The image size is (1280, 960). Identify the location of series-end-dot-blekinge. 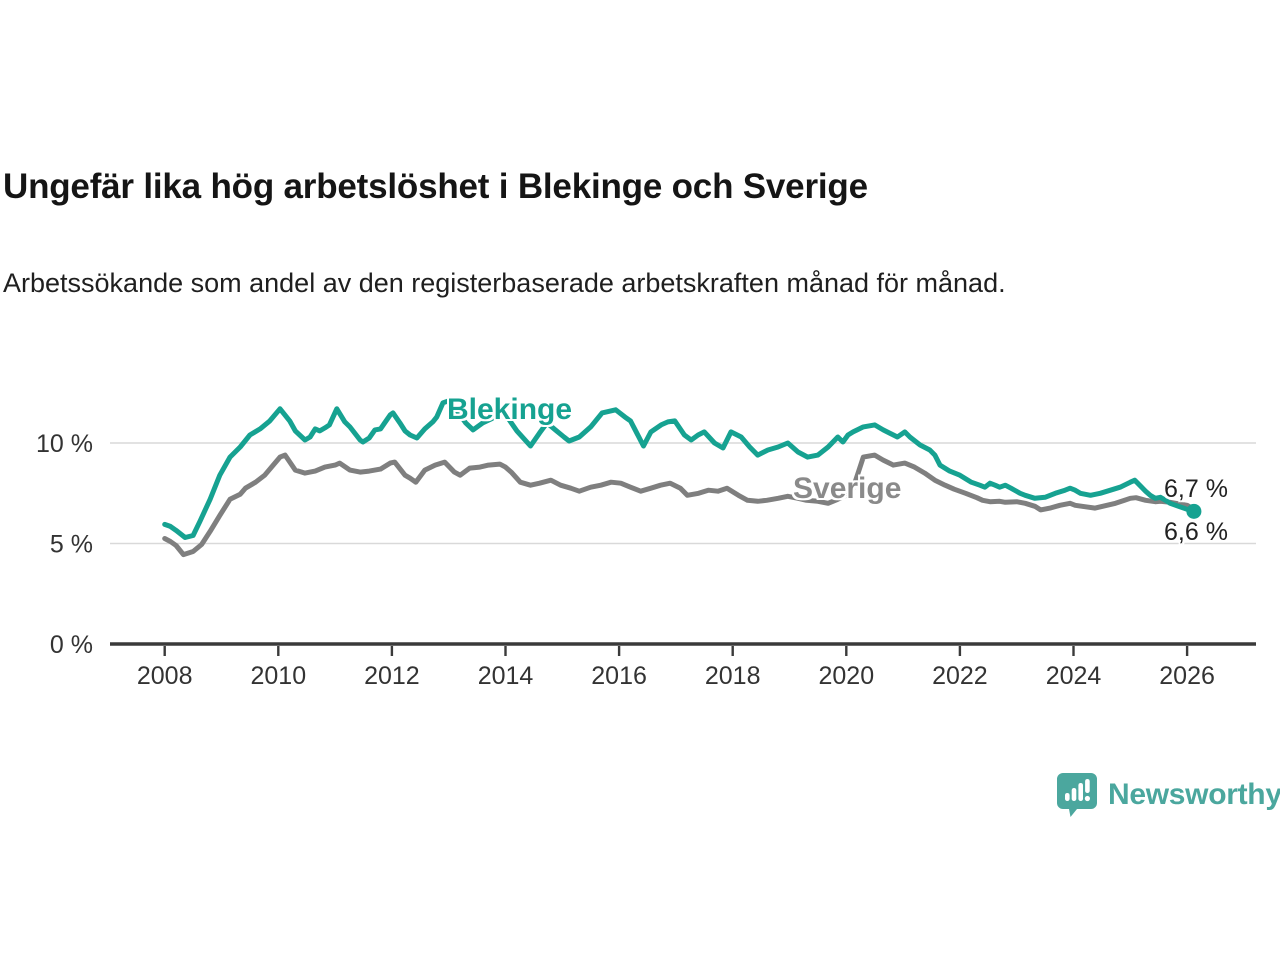
(1194, 511).